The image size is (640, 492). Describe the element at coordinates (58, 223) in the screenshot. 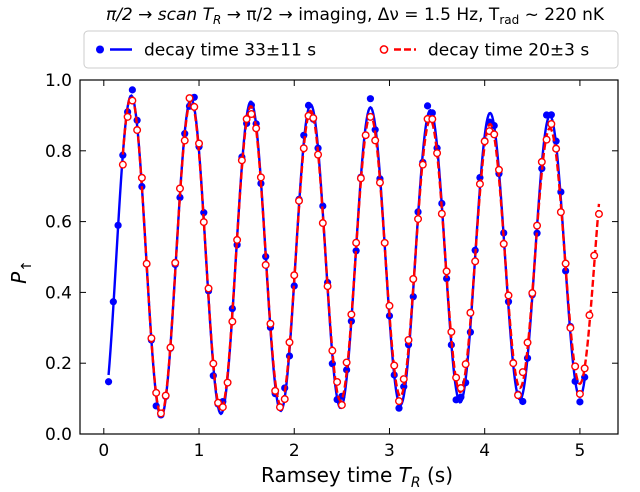

I see `y-tick-label: 0.6` at that location.